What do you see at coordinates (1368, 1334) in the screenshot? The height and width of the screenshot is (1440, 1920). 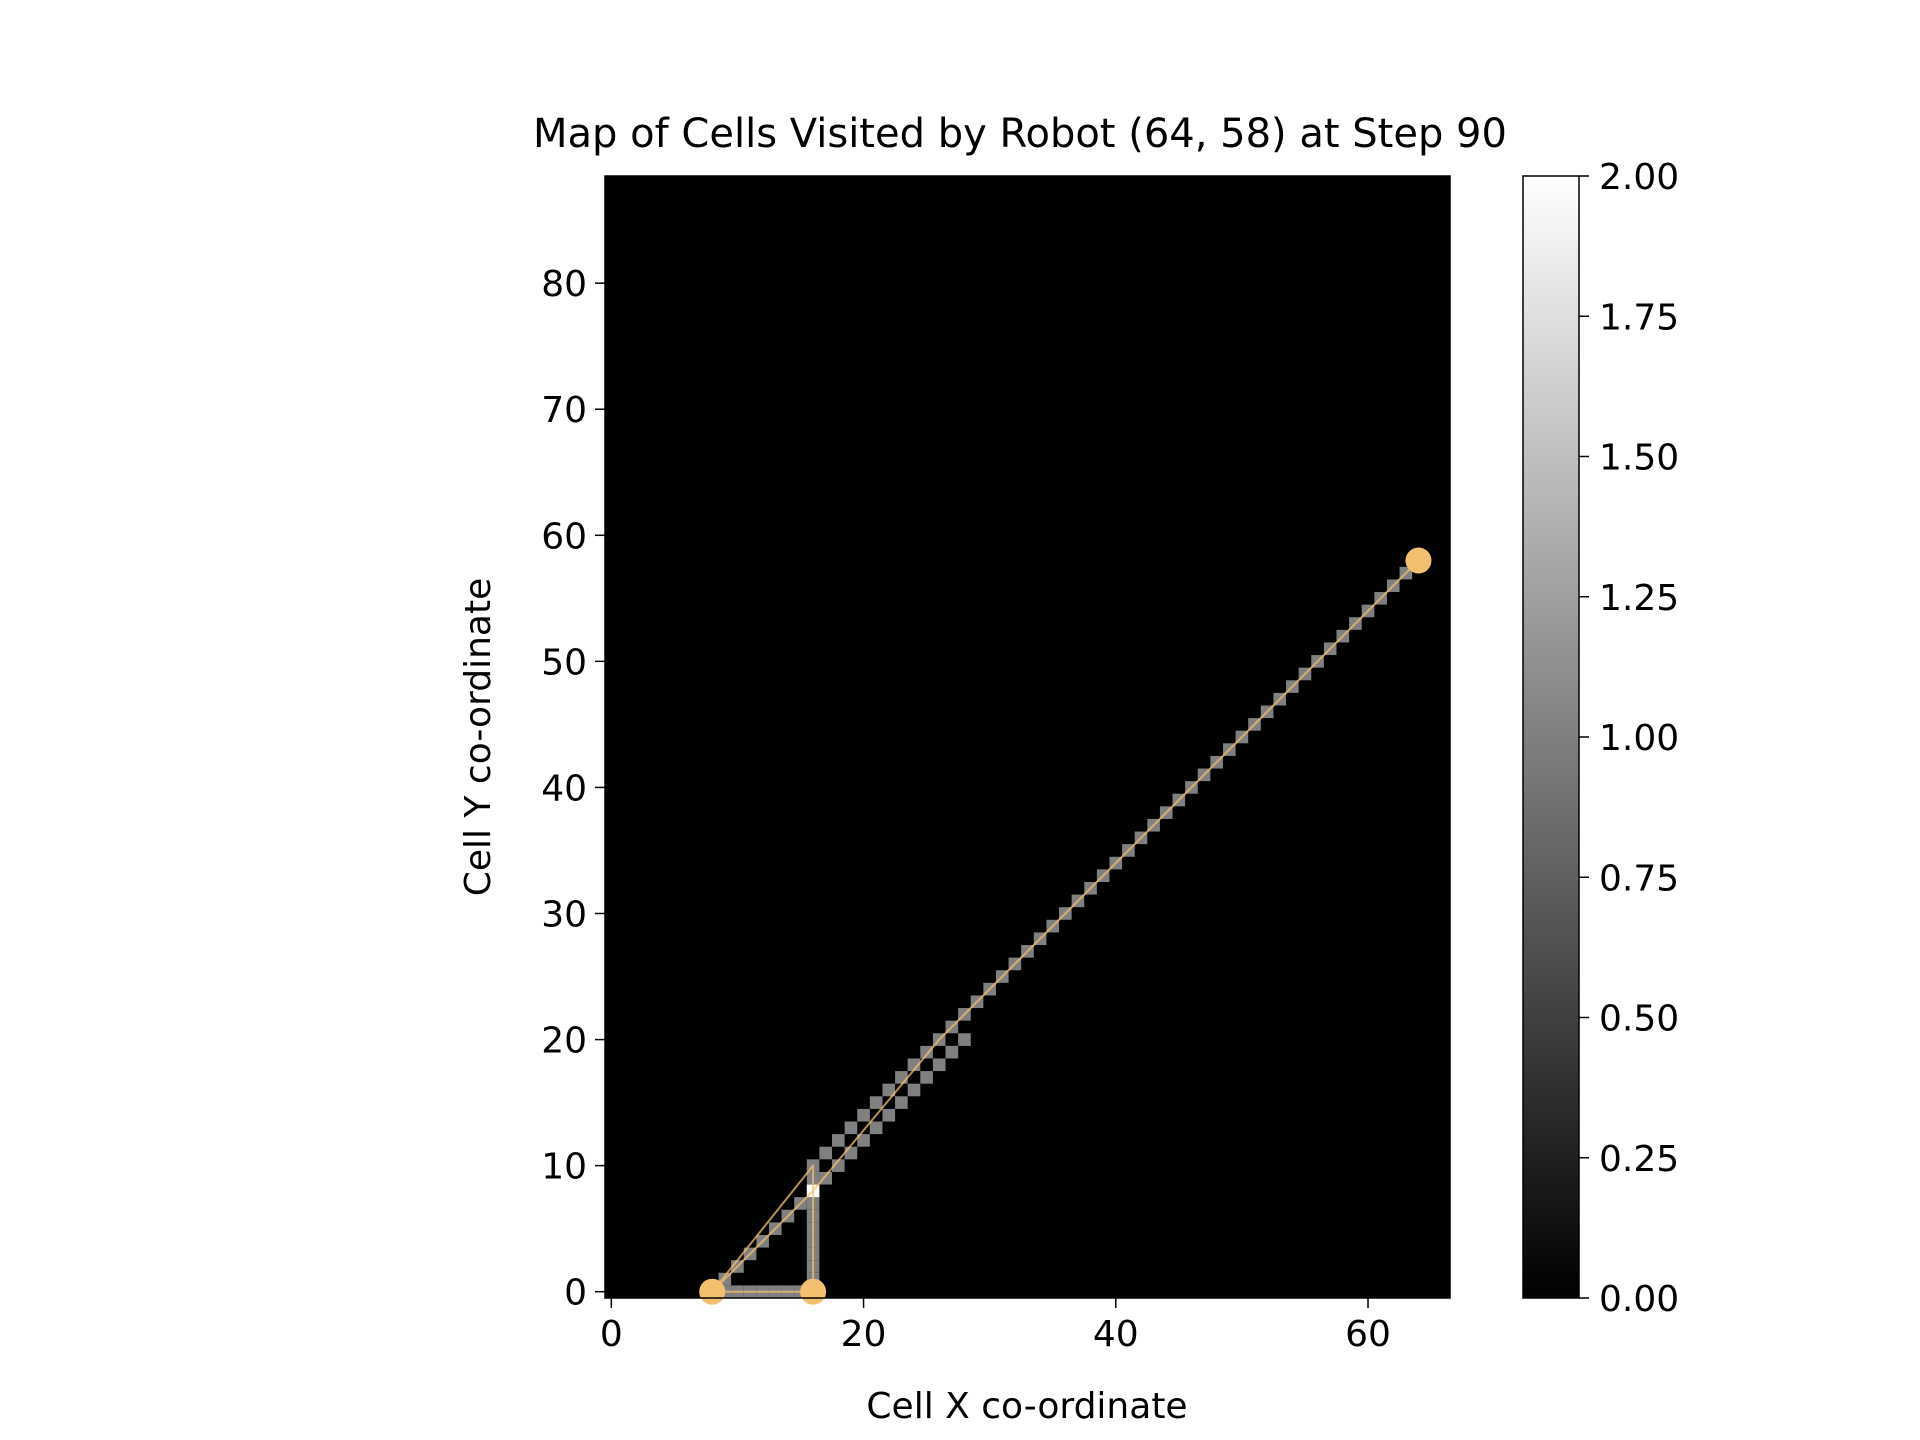 I see `x-tick-label: 60` at bounding box center [1368, 1334].